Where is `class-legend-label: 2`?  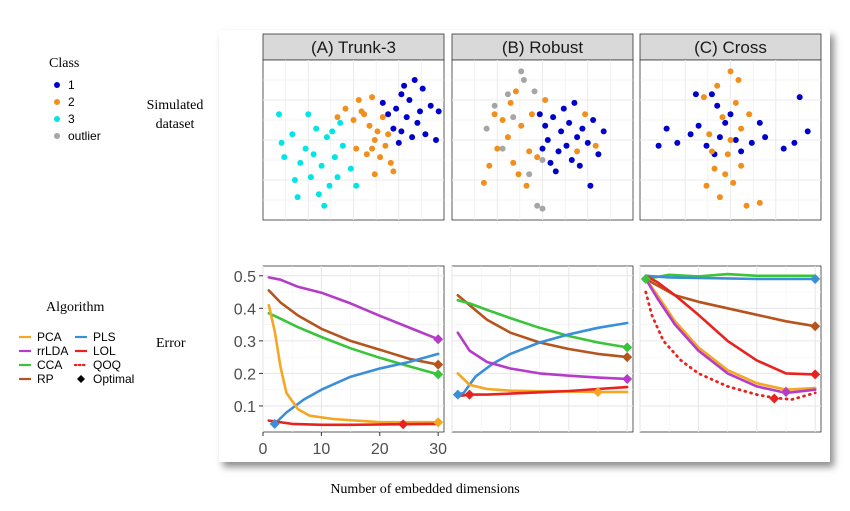 class-legend-label: 2 is located at coordinates (71, 102).